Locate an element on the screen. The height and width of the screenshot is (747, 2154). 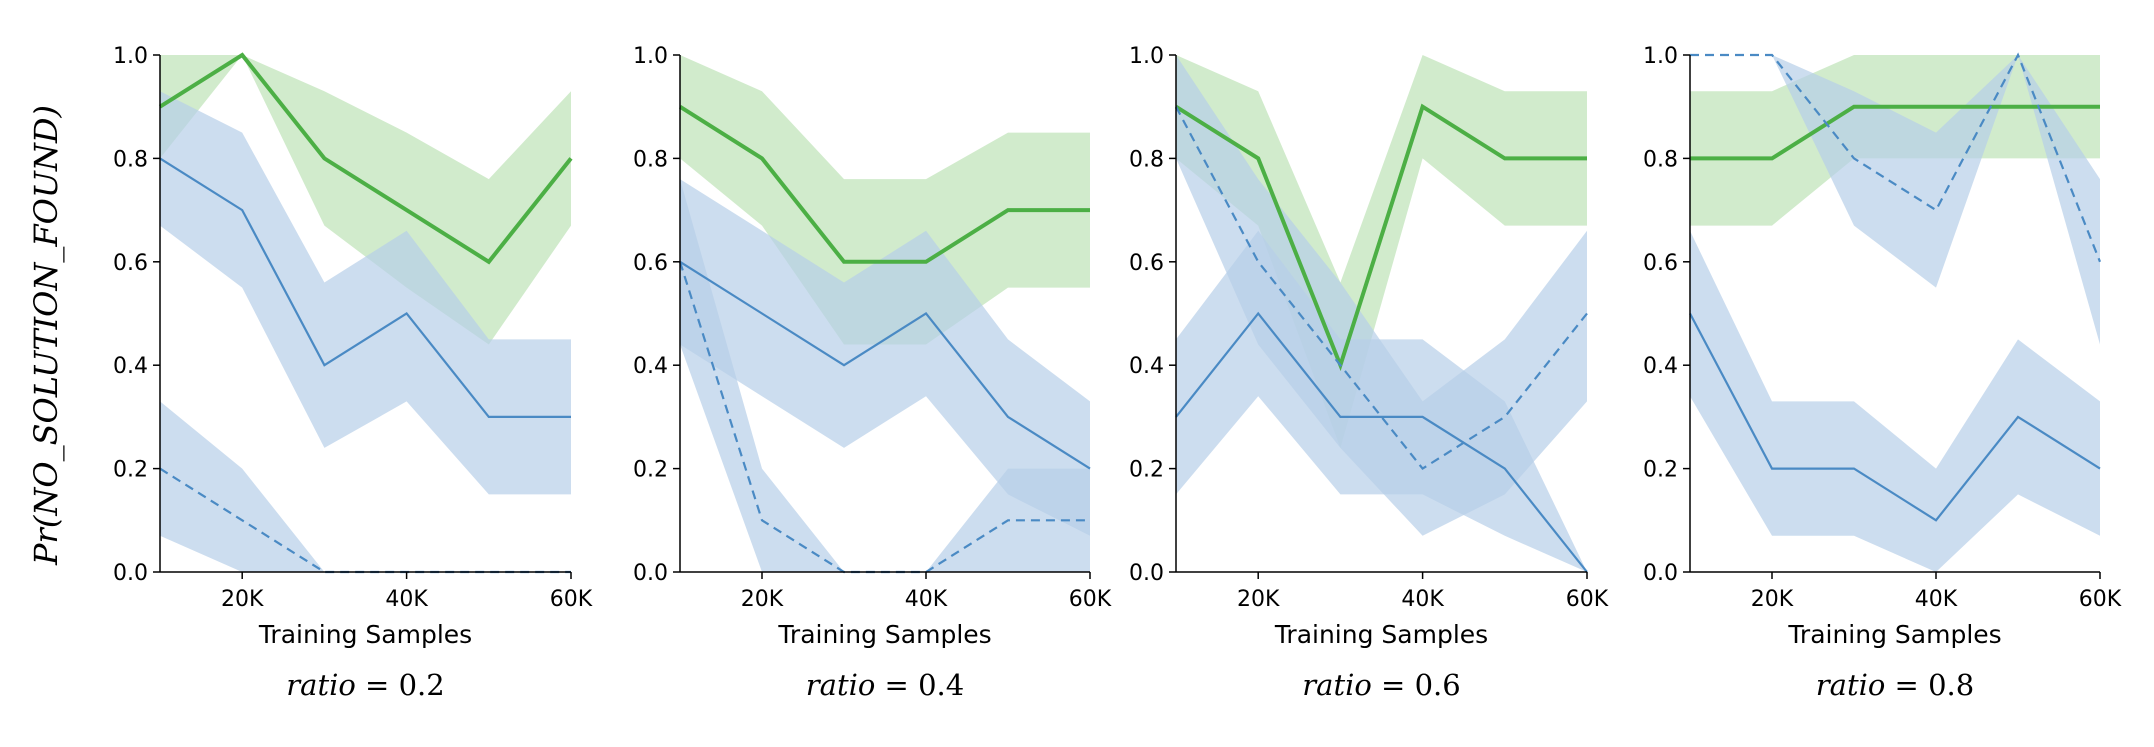
panel-caption: ratio = 0.2 is located at coordinates (365, 685).